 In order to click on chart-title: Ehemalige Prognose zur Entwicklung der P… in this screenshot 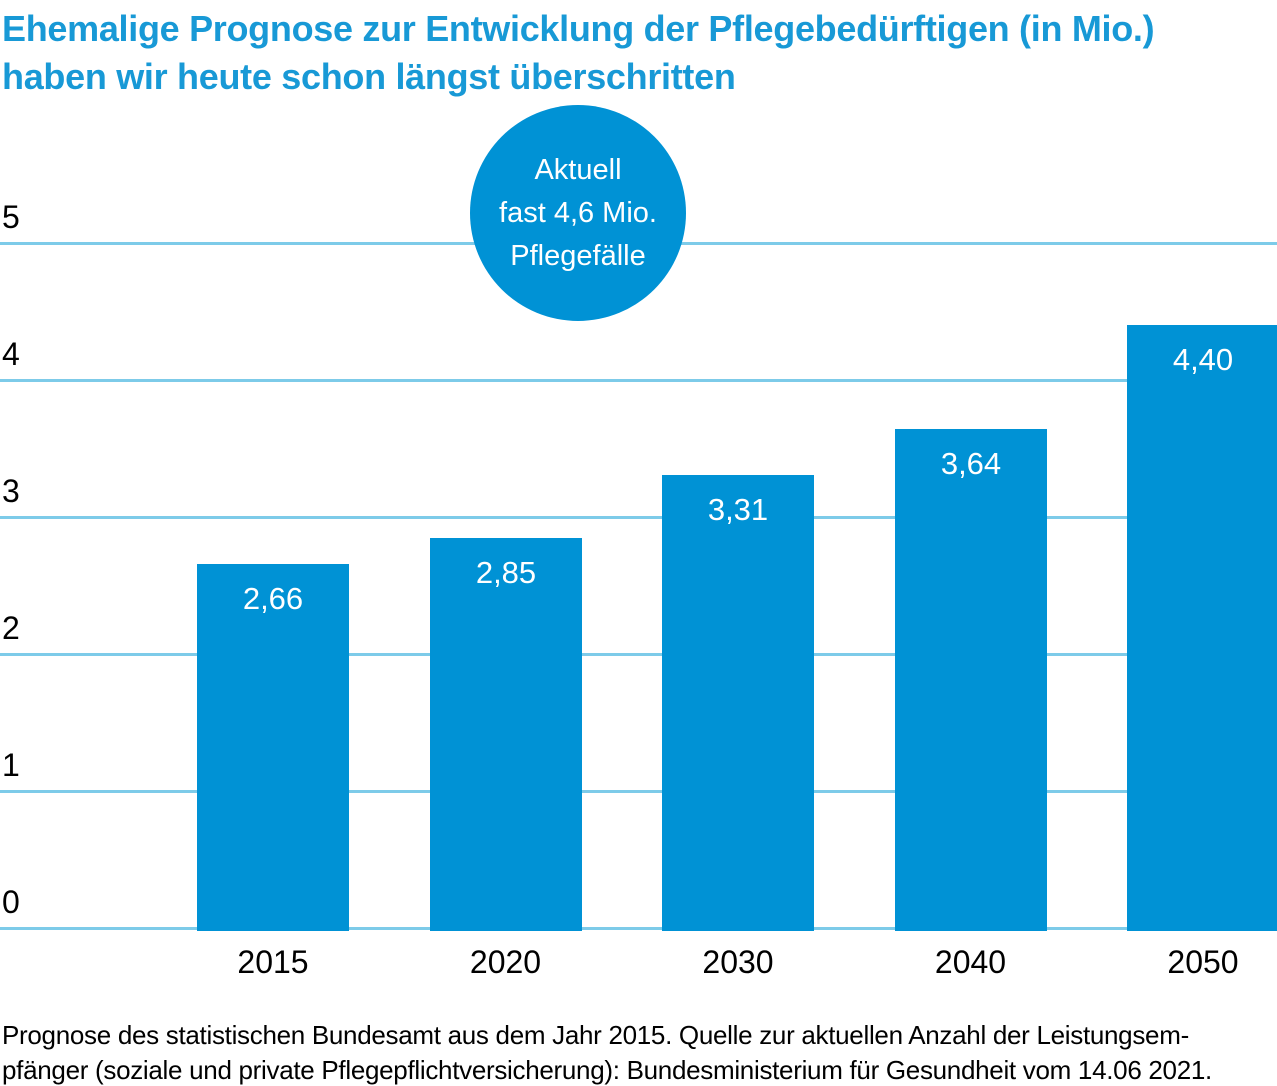, I will do `click(639, 53)`.